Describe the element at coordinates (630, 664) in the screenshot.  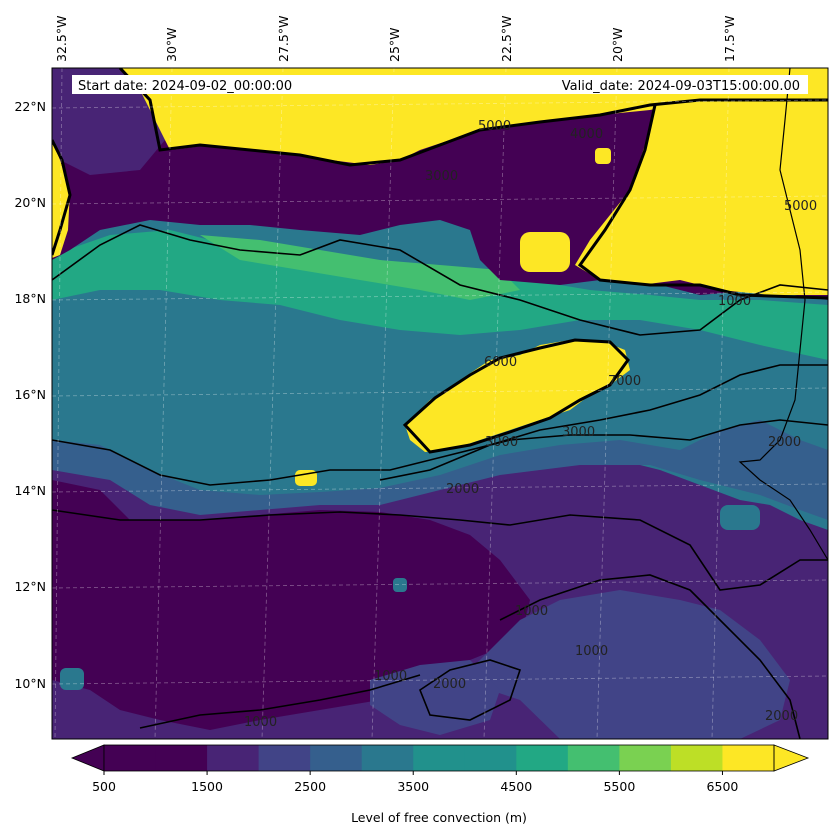
I see `field-southeast-mid` at that location.